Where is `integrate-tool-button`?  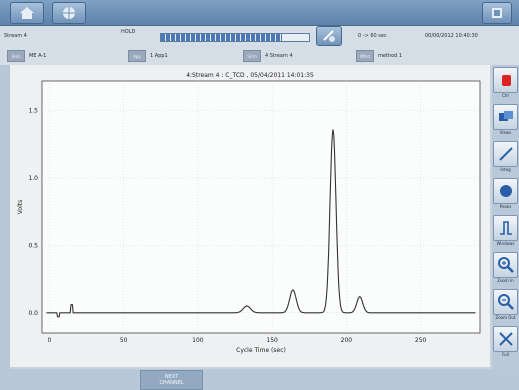
integrate-tool-button is located at coordinates (505, 154).